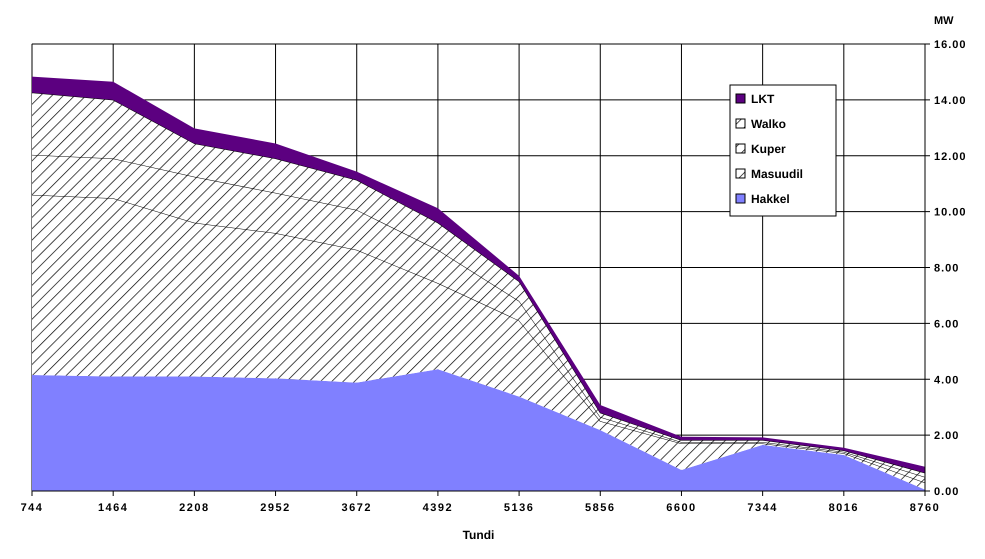 This screenshot has height=559, width=985. I want to click on x-tick-label: 1464, so click(113, 508).